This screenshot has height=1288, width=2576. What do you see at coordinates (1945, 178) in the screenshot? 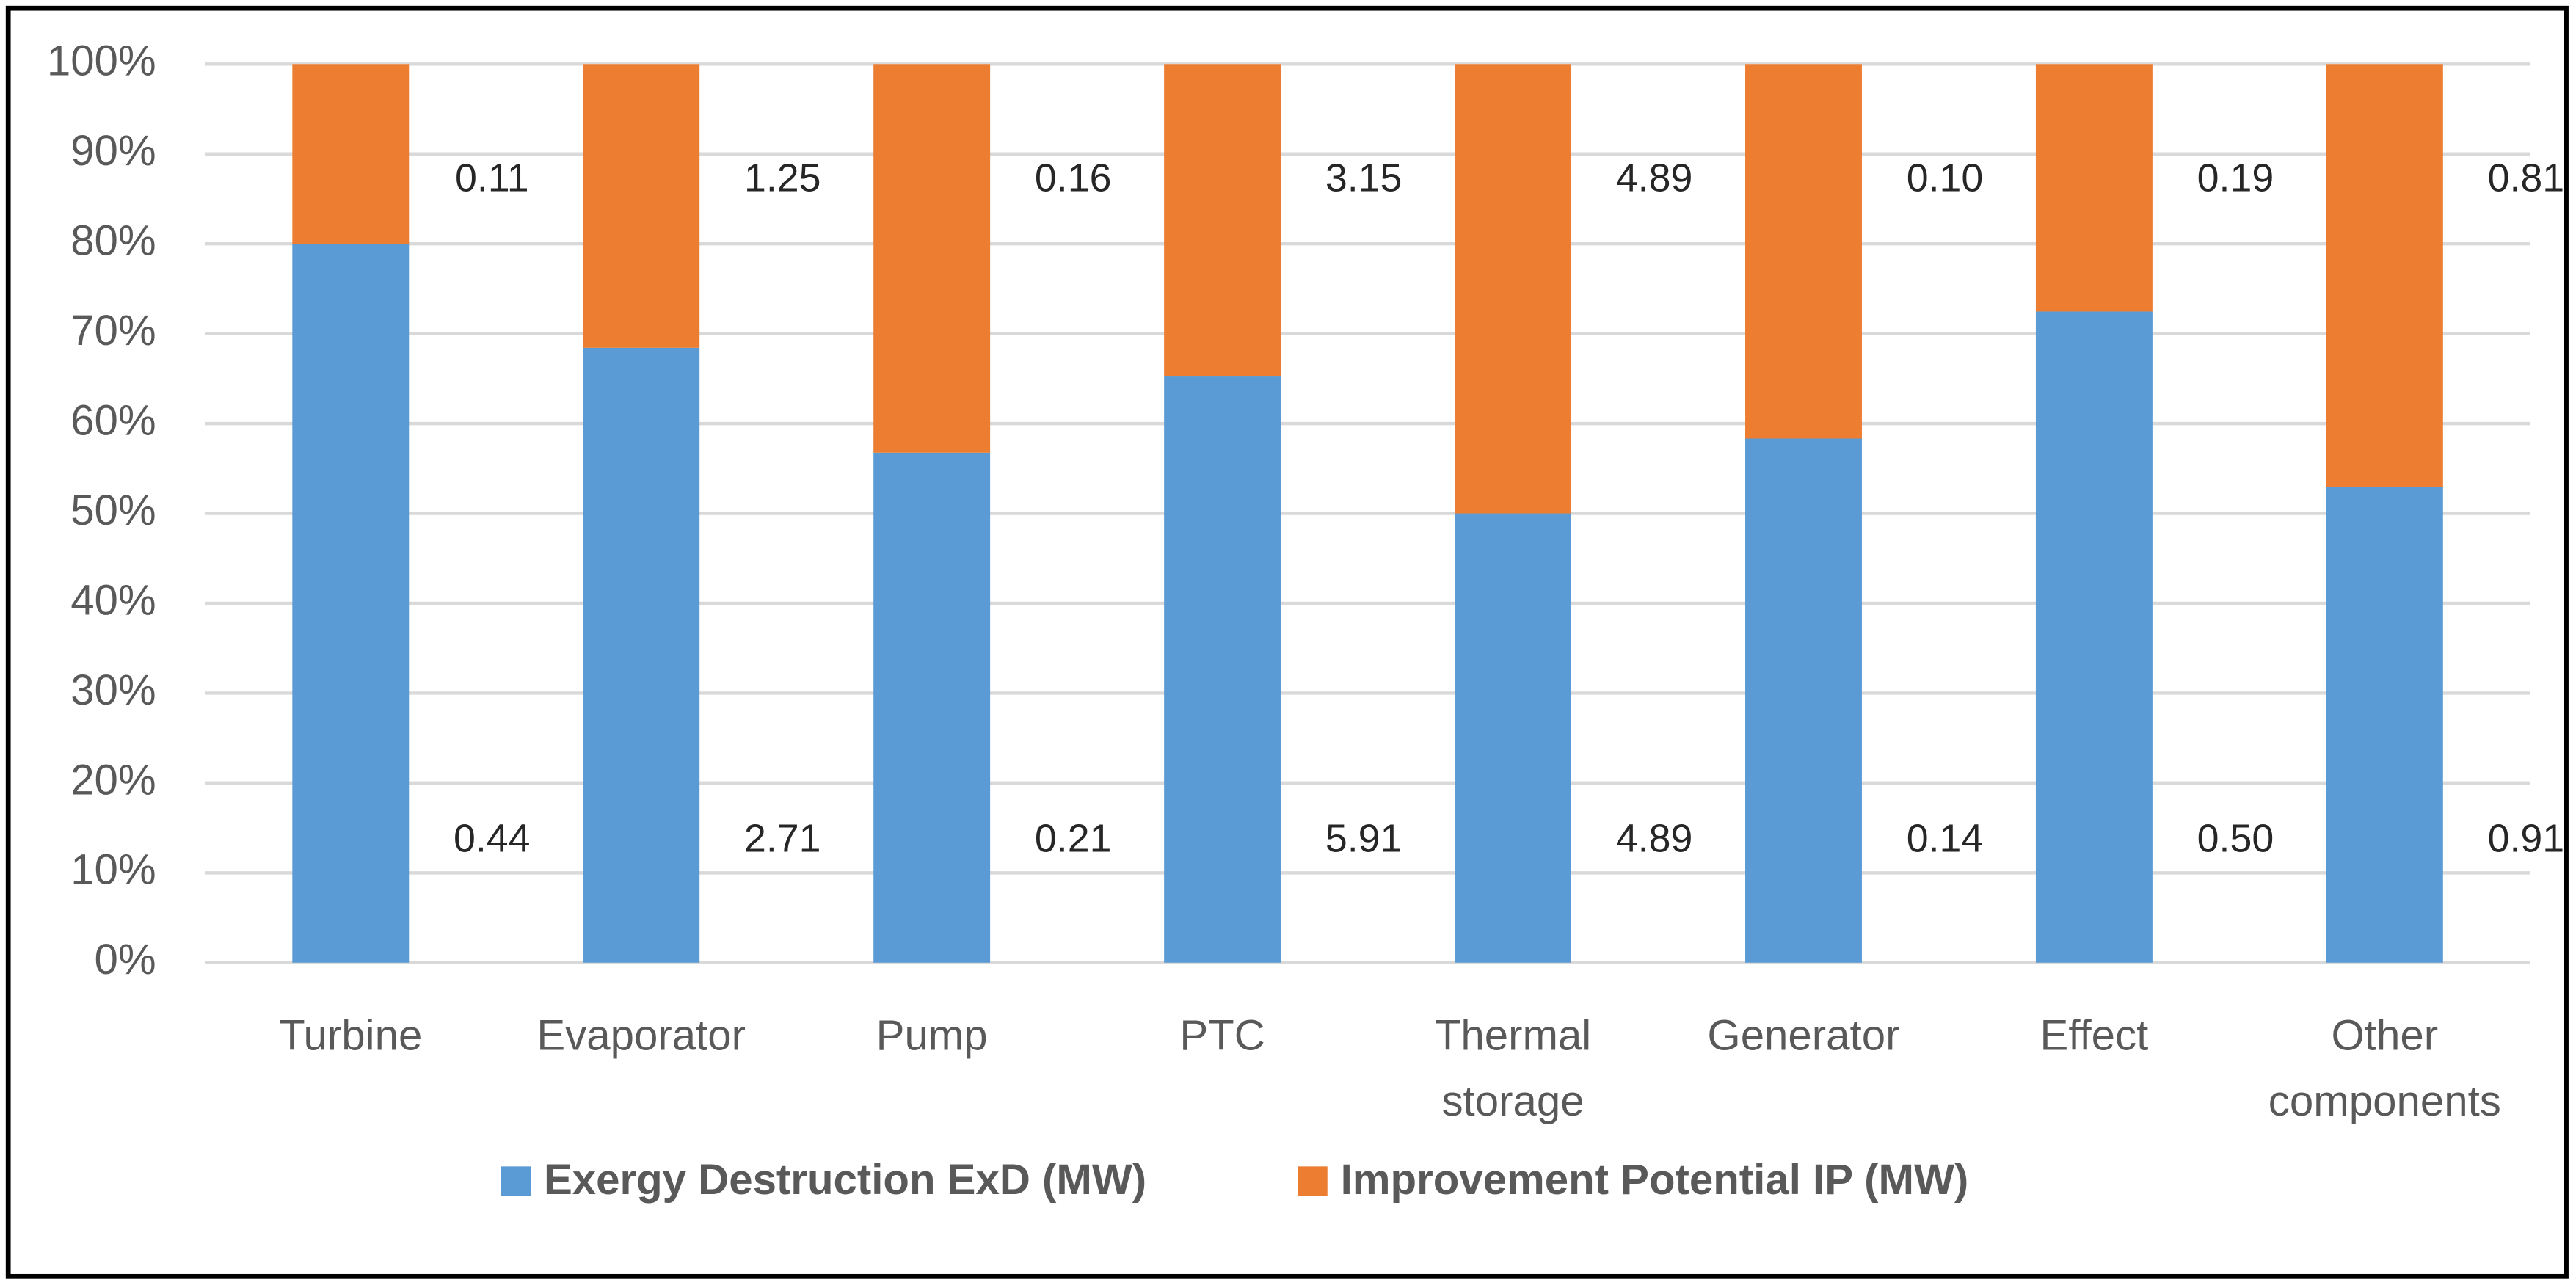
I see `data-label: 0.10` at bounding box center [1945, 178].